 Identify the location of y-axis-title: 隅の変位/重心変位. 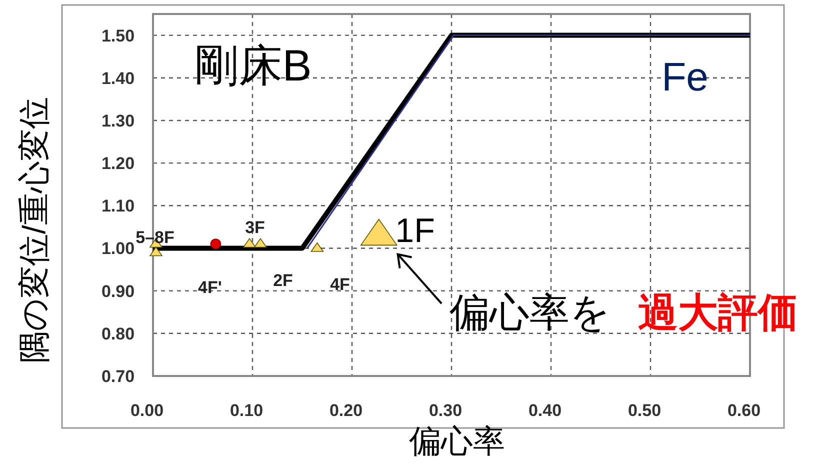
(34, 230).